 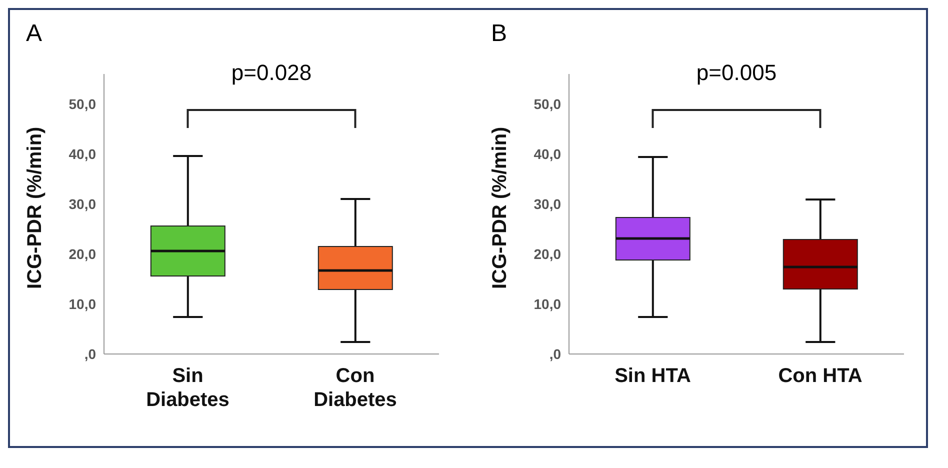 What do you see at coordinates (652, 376) in the screenshot?
I see `x-tick-label: Sin HTA` at bounding box center [652, 376].